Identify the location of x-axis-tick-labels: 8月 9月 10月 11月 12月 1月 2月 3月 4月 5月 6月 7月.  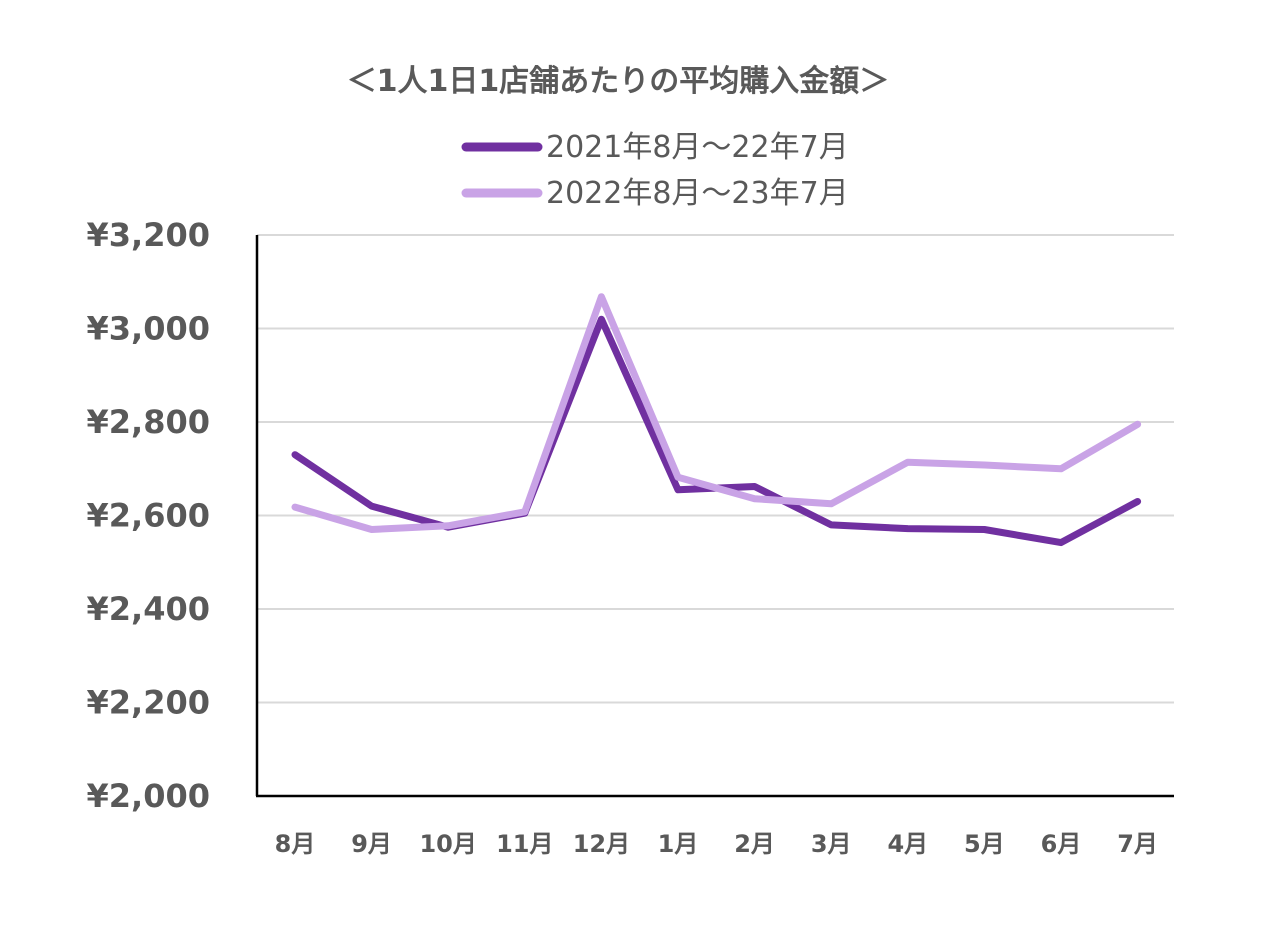
(716, 844).